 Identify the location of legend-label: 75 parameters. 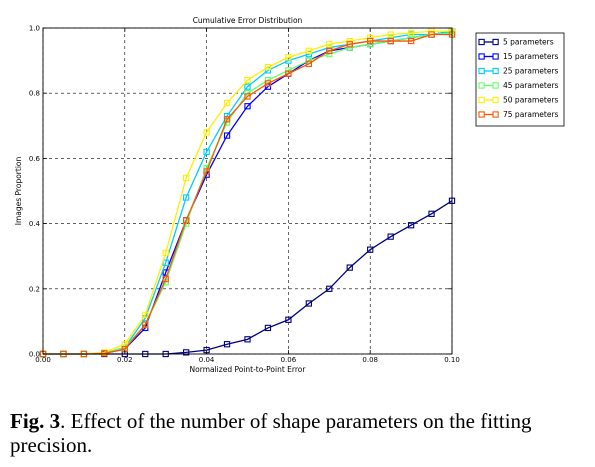
(531, 114).